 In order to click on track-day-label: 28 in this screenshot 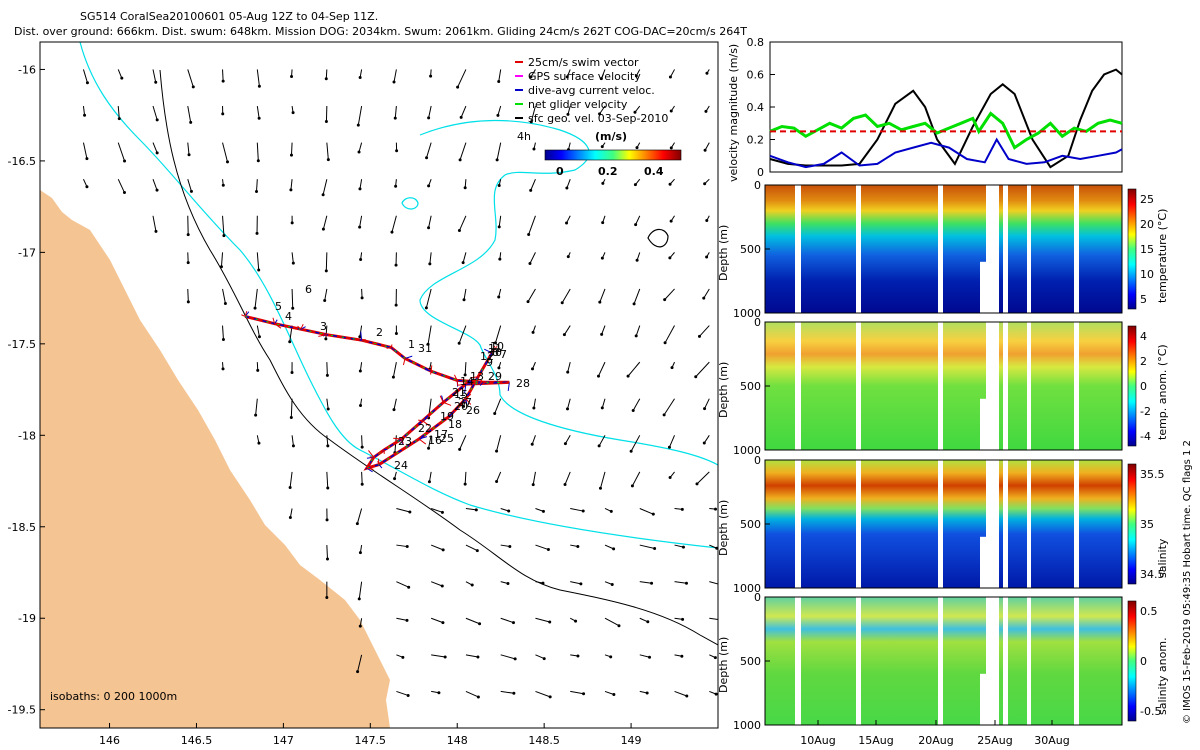, I will do `click(523, 383)`.